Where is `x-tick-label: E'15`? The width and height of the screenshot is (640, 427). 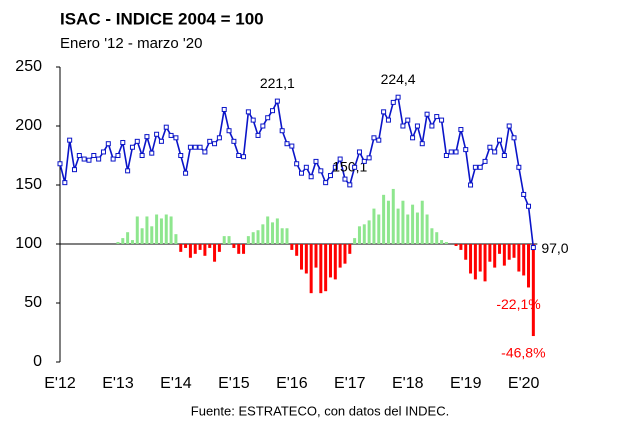
x-tick-label: E'15 is located at coordinates (234, 383).